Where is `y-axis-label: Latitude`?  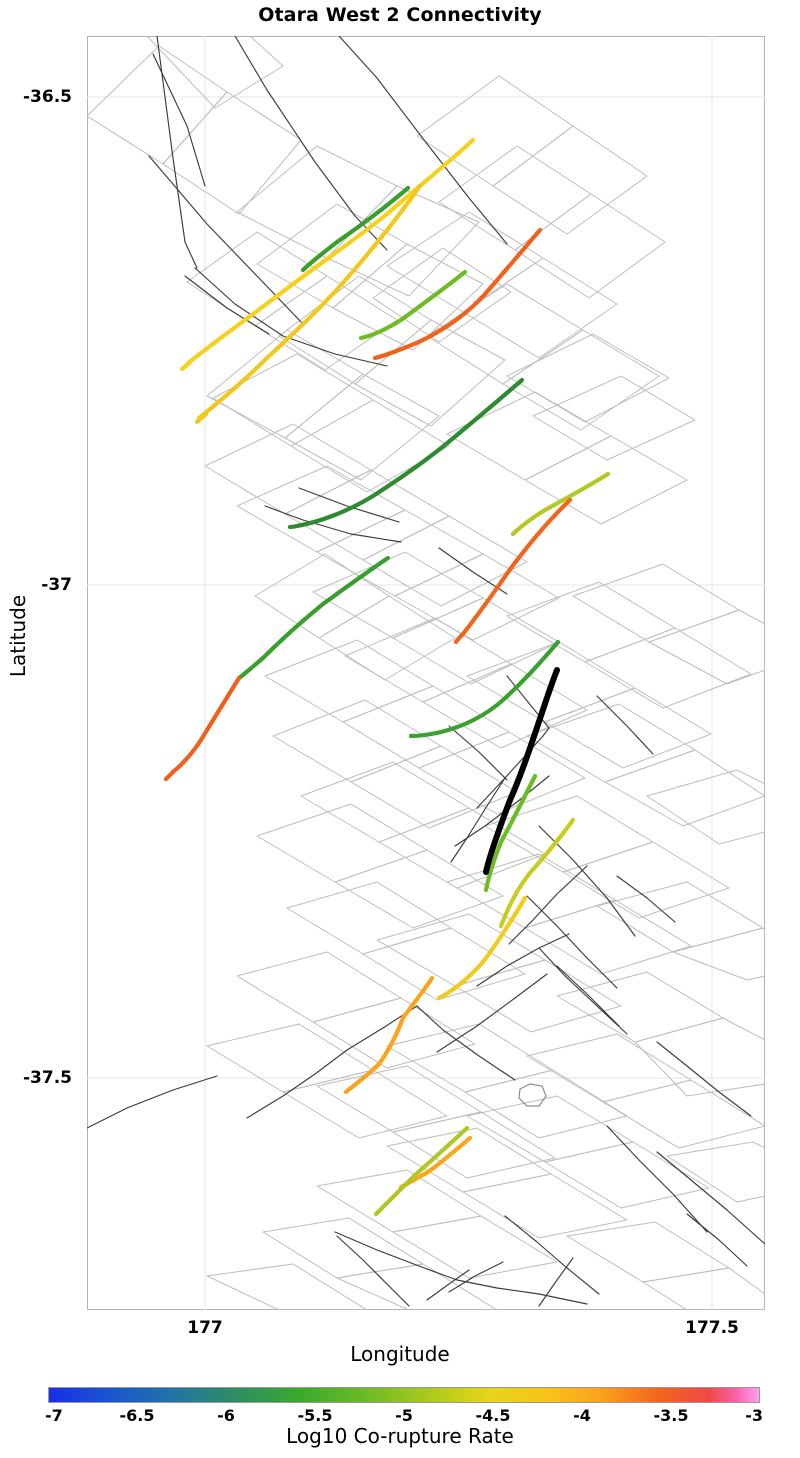 y-axis-label: Latitude is located at coordinates (18, 636).